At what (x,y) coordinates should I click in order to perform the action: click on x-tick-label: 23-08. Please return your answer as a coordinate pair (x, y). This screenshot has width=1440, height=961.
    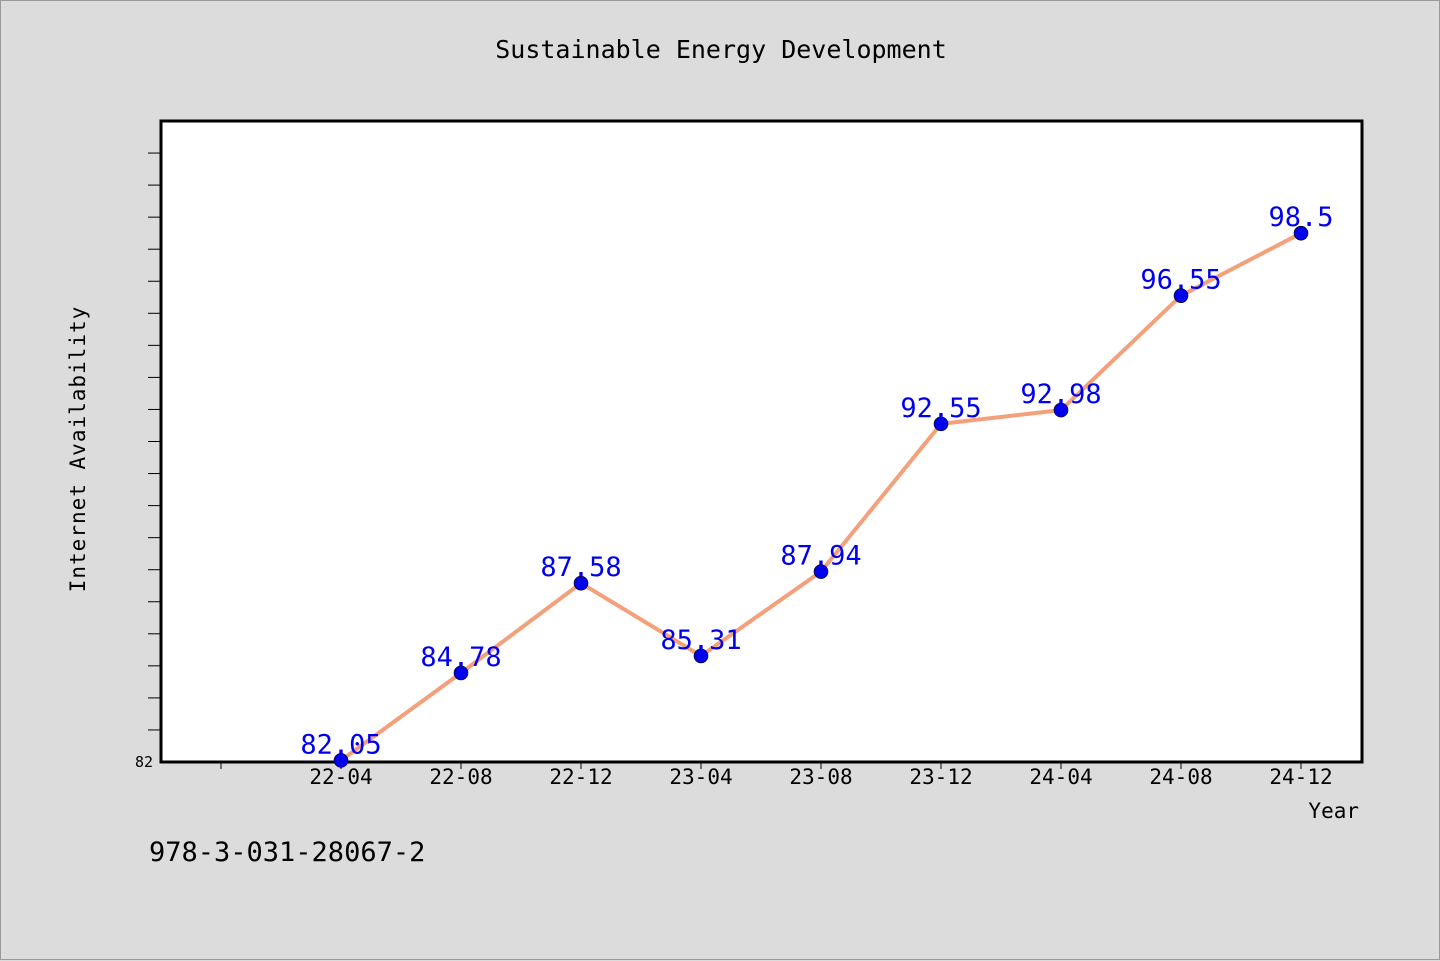
    Looking at the image, I should click on (820, 777).